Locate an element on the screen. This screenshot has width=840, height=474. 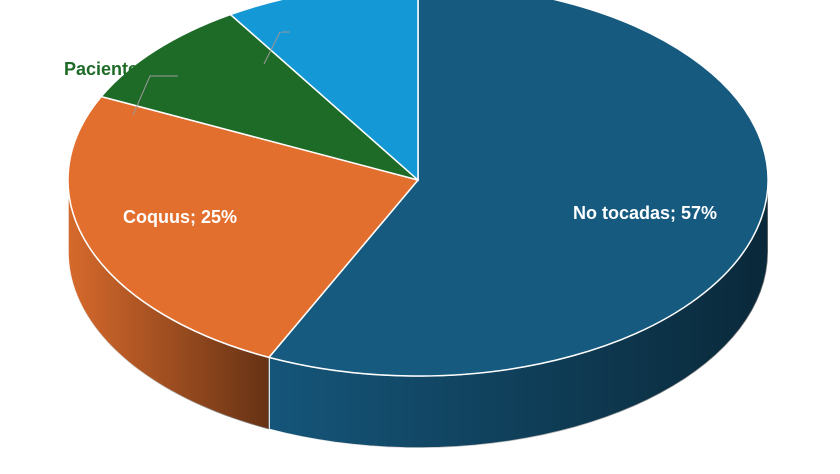
data-label: Enf+Diet; 9% is located at coordinates (310, 26).